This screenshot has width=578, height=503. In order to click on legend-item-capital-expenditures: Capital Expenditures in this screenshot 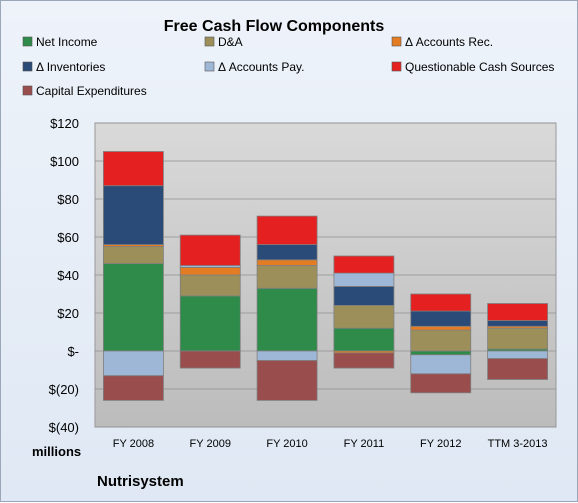, I will do `click(84, 91)`.